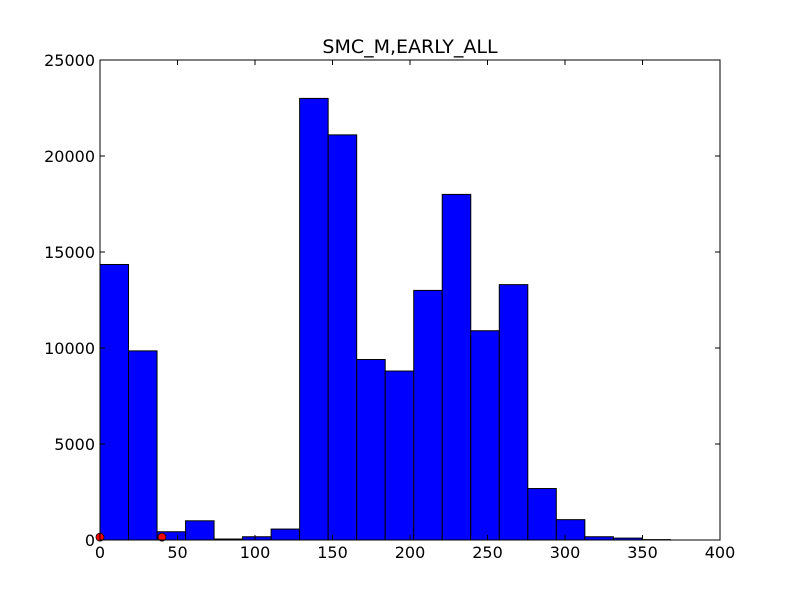 This screenshot has width=800, height=600. What do you see at coordinates (69, 252) in the screenshot?
I see `y-tick-label: 15000` at bounding box center [69, 252].